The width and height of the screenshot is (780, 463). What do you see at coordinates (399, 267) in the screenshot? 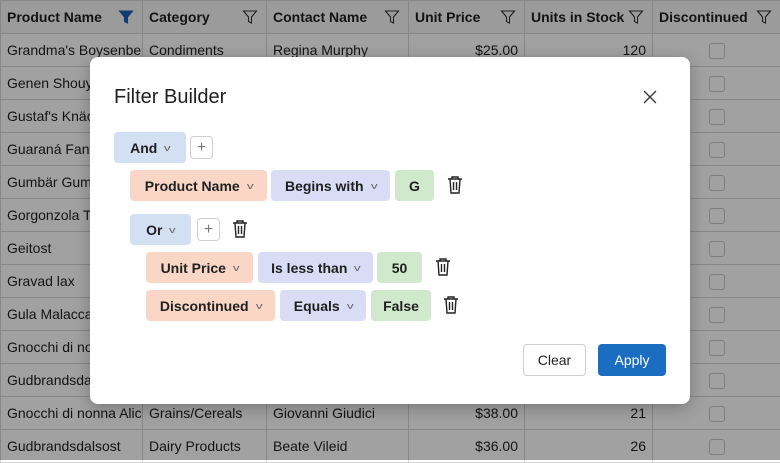
I see `condition-value: 50` at bounding box center [399, 267].